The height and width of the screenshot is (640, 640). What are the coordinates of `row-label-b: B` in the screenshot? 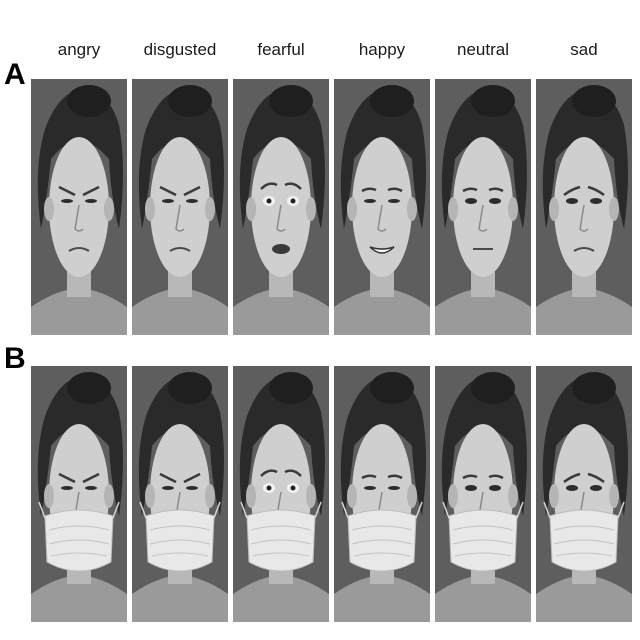 It's located at (15, 358).